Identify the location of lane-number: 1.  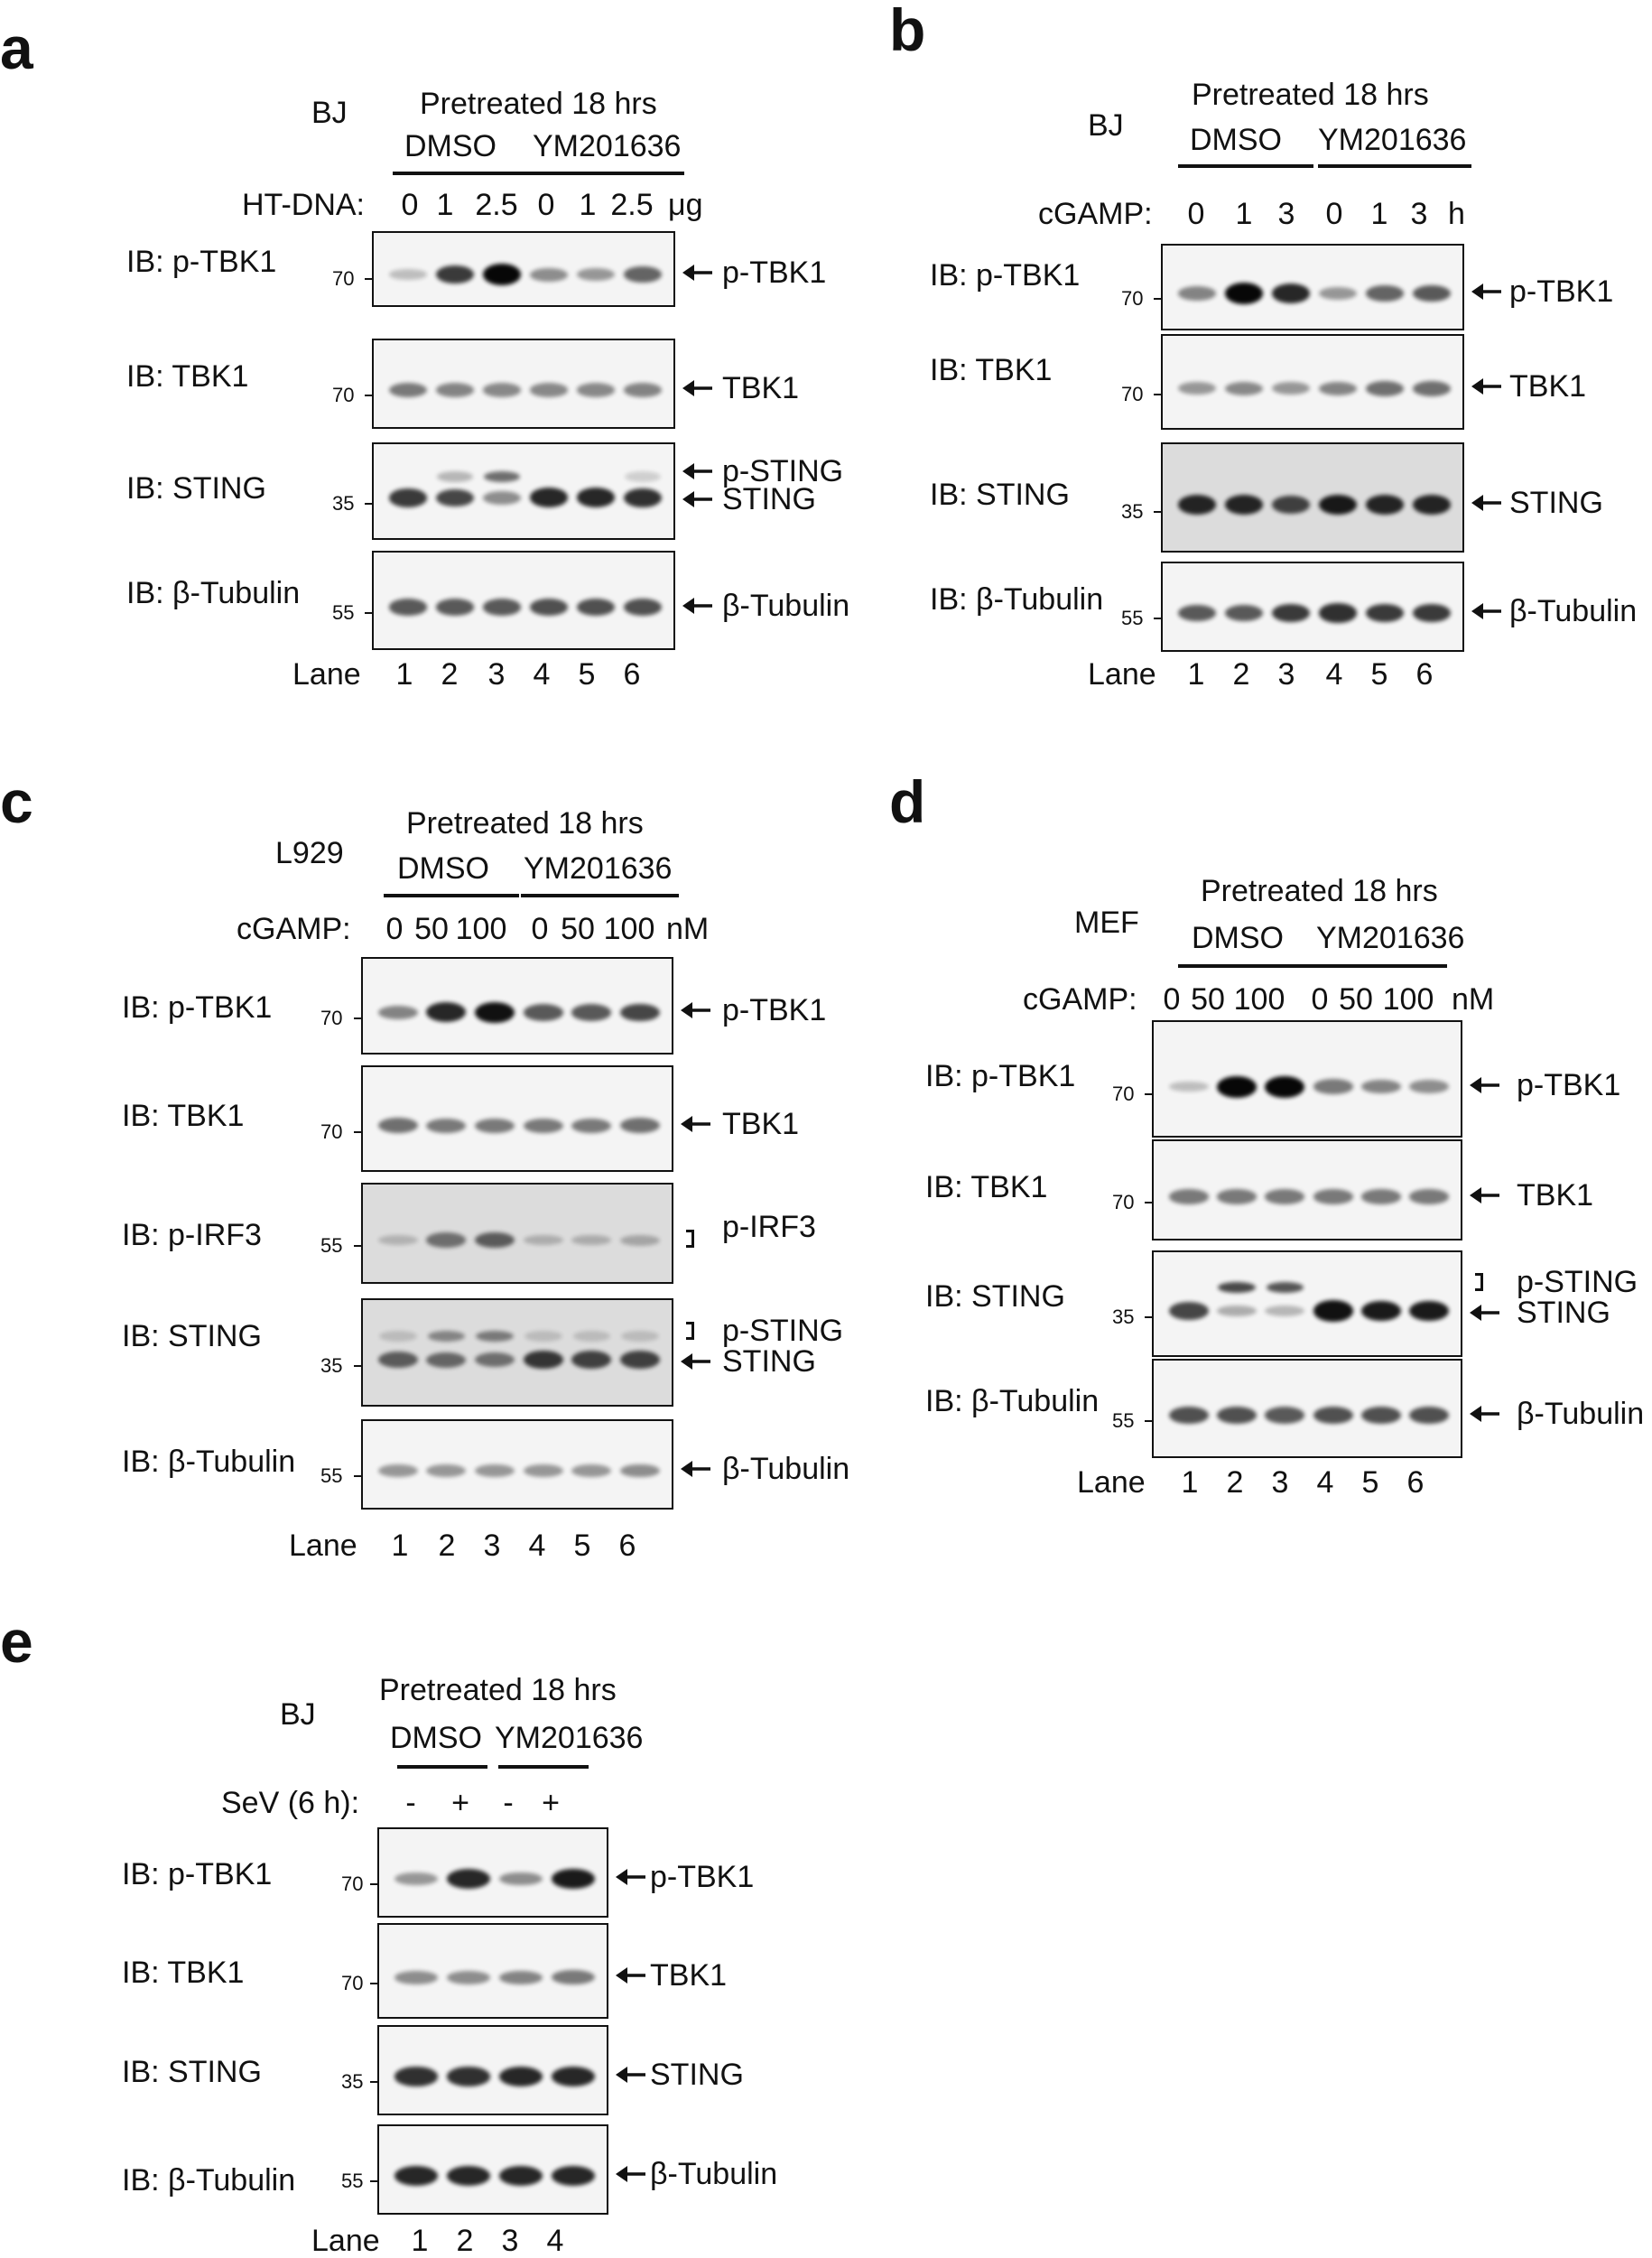
(1196, 675).